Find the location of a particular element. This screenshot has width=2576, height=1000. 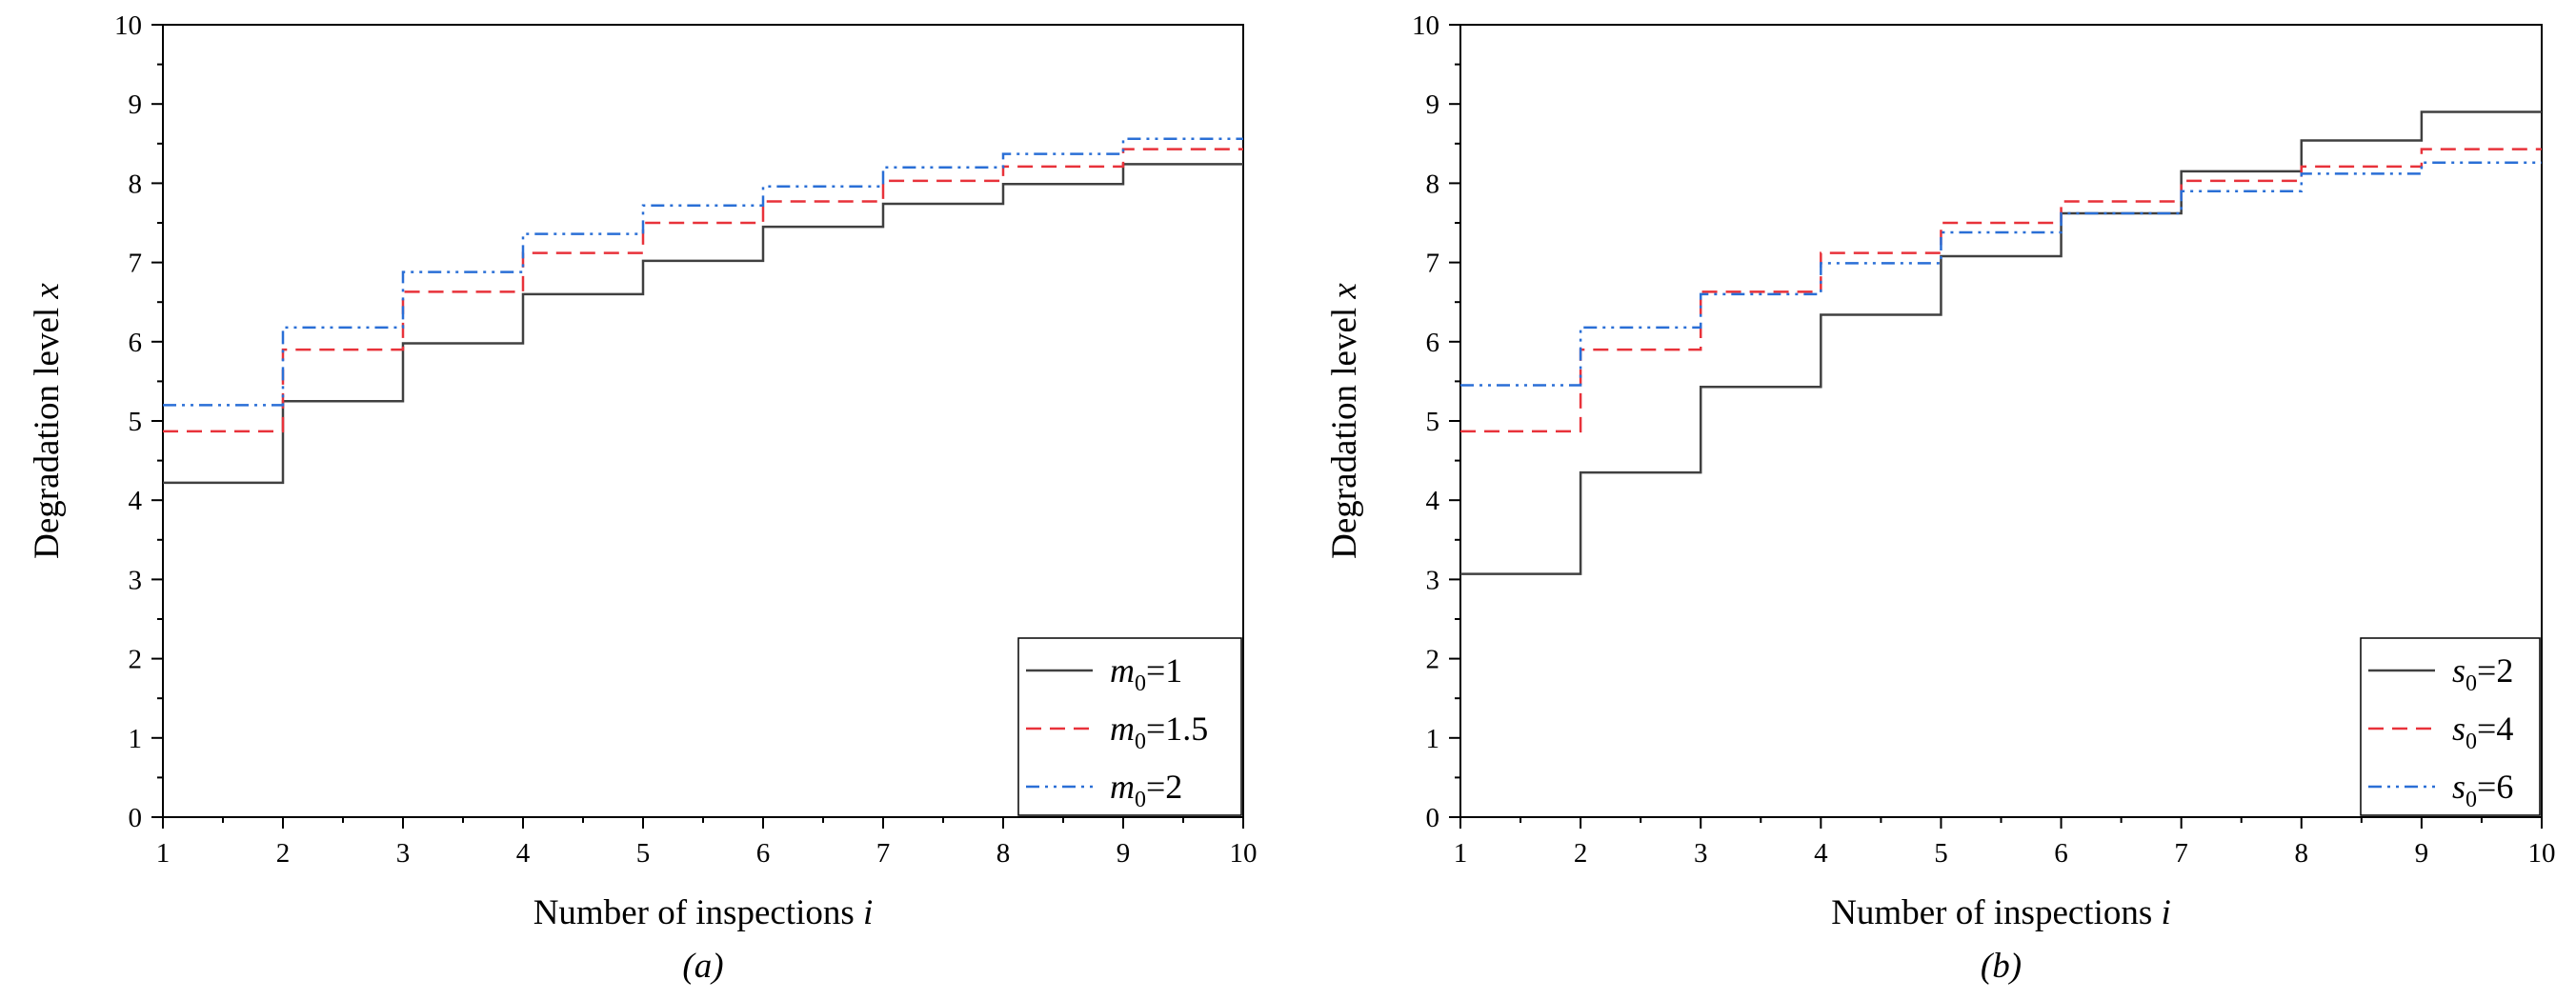

legend: s0=2 s0=4 s0=6 is located at coordinates (2450, 726).